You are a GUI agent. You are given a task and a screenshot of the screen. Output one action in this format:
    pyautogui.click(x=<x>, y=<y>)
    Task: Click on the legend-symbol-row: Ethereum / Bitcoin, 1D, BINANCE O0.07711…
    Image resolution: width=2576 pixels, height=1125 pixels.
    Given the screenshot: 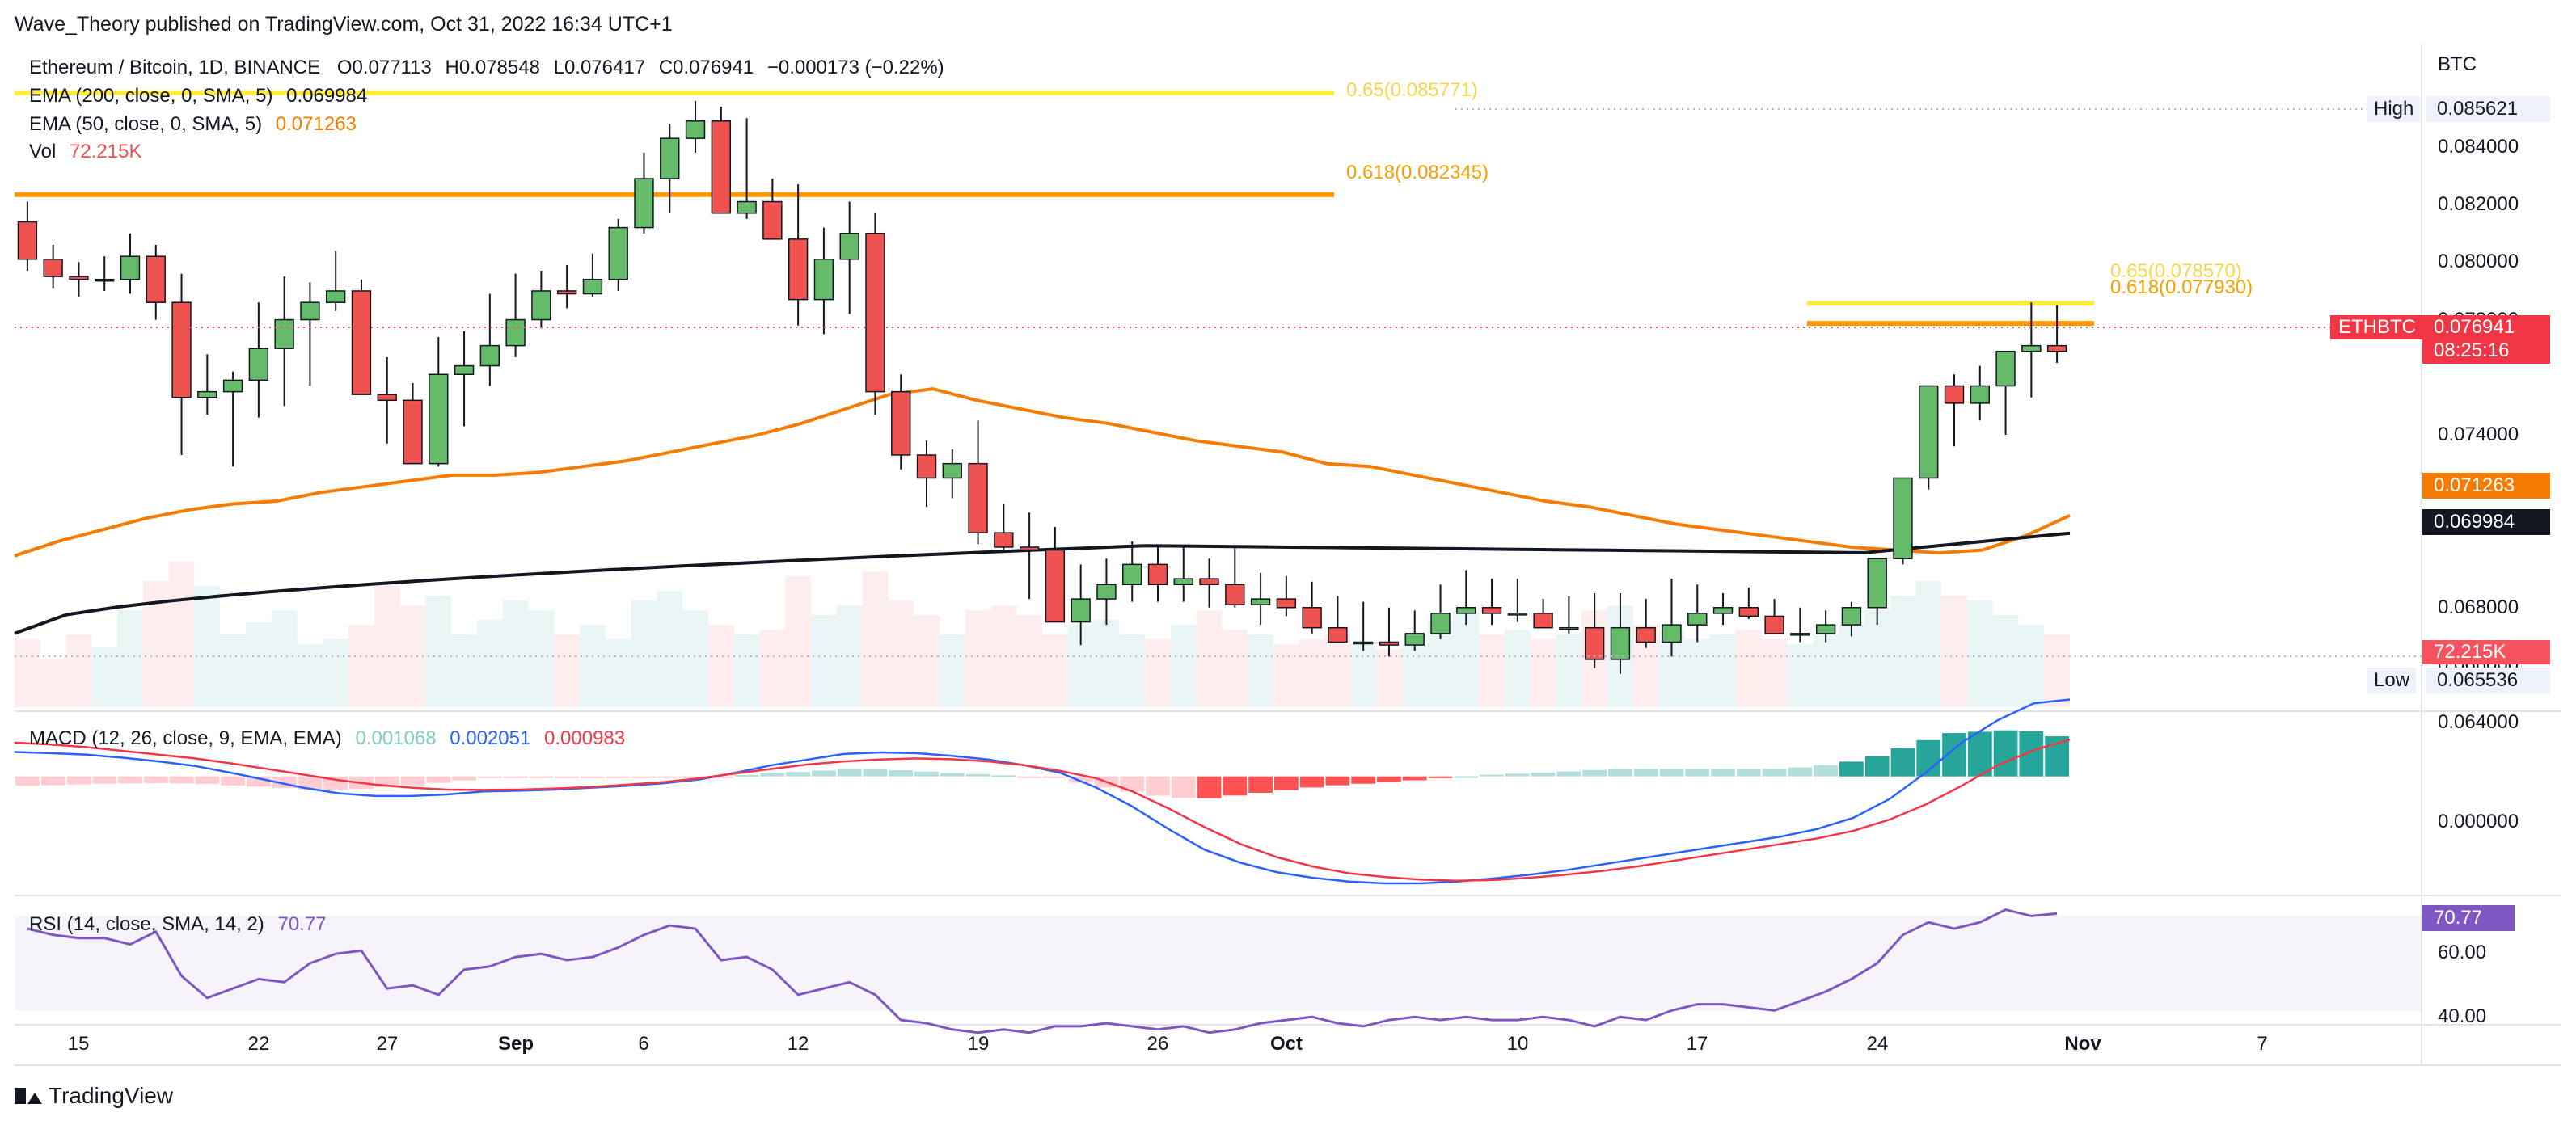 What is the action you would take?
    pyautogui.click(x=486, y=68)
    